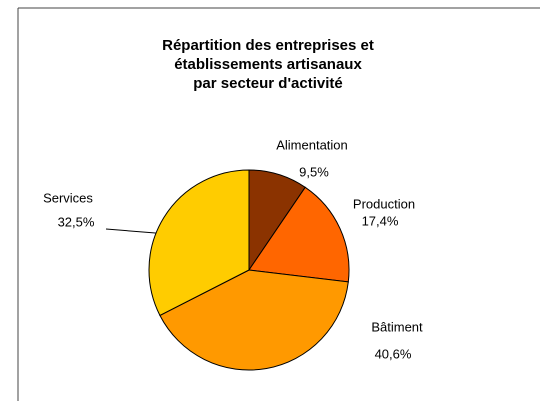  Describe the element at coordinates (397, 326) in the screenshot. I see `category-label: Bâtiment` at that location.